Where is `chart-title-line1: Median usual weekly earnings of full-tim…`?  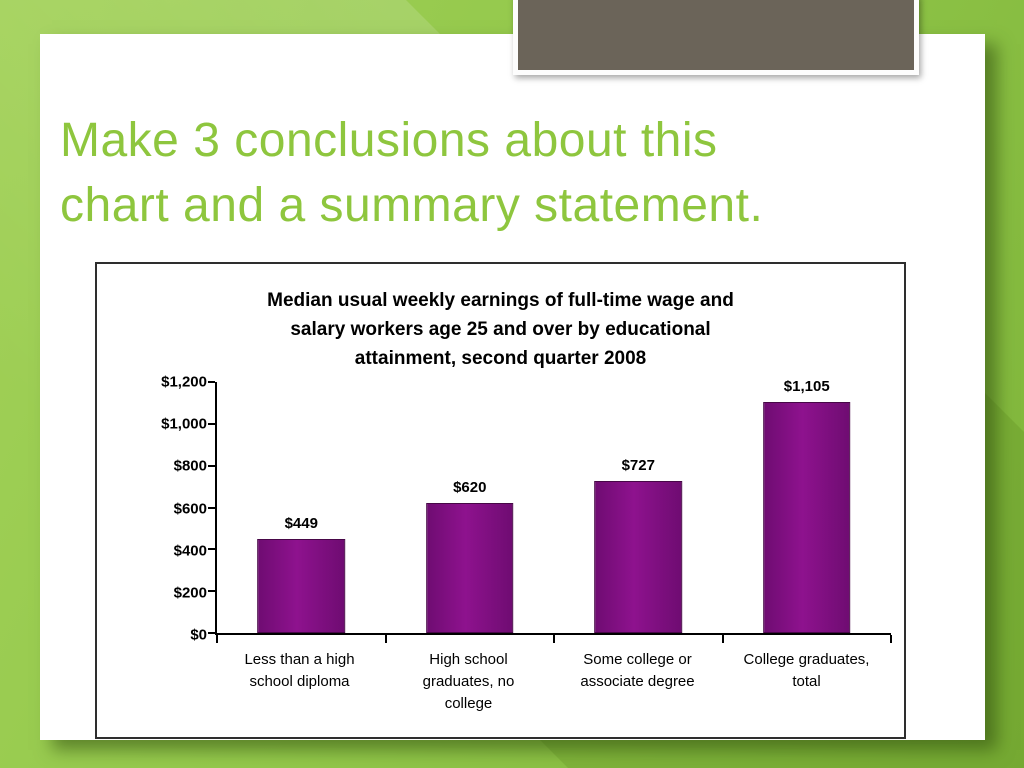
chart-title-line1: Median usual weekly earnings of full-tim… is located at coordinates (500, 300).